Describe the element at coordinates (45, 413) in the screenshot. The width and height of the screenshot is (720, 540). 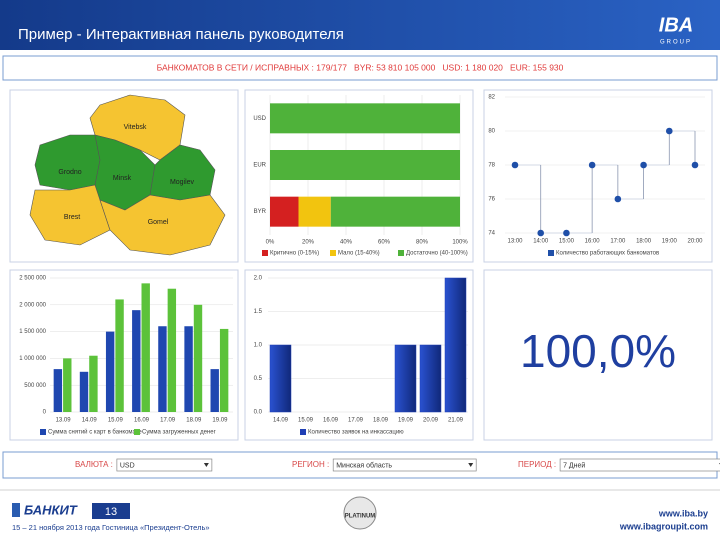
I see `y-tick-label: 0` at that location.